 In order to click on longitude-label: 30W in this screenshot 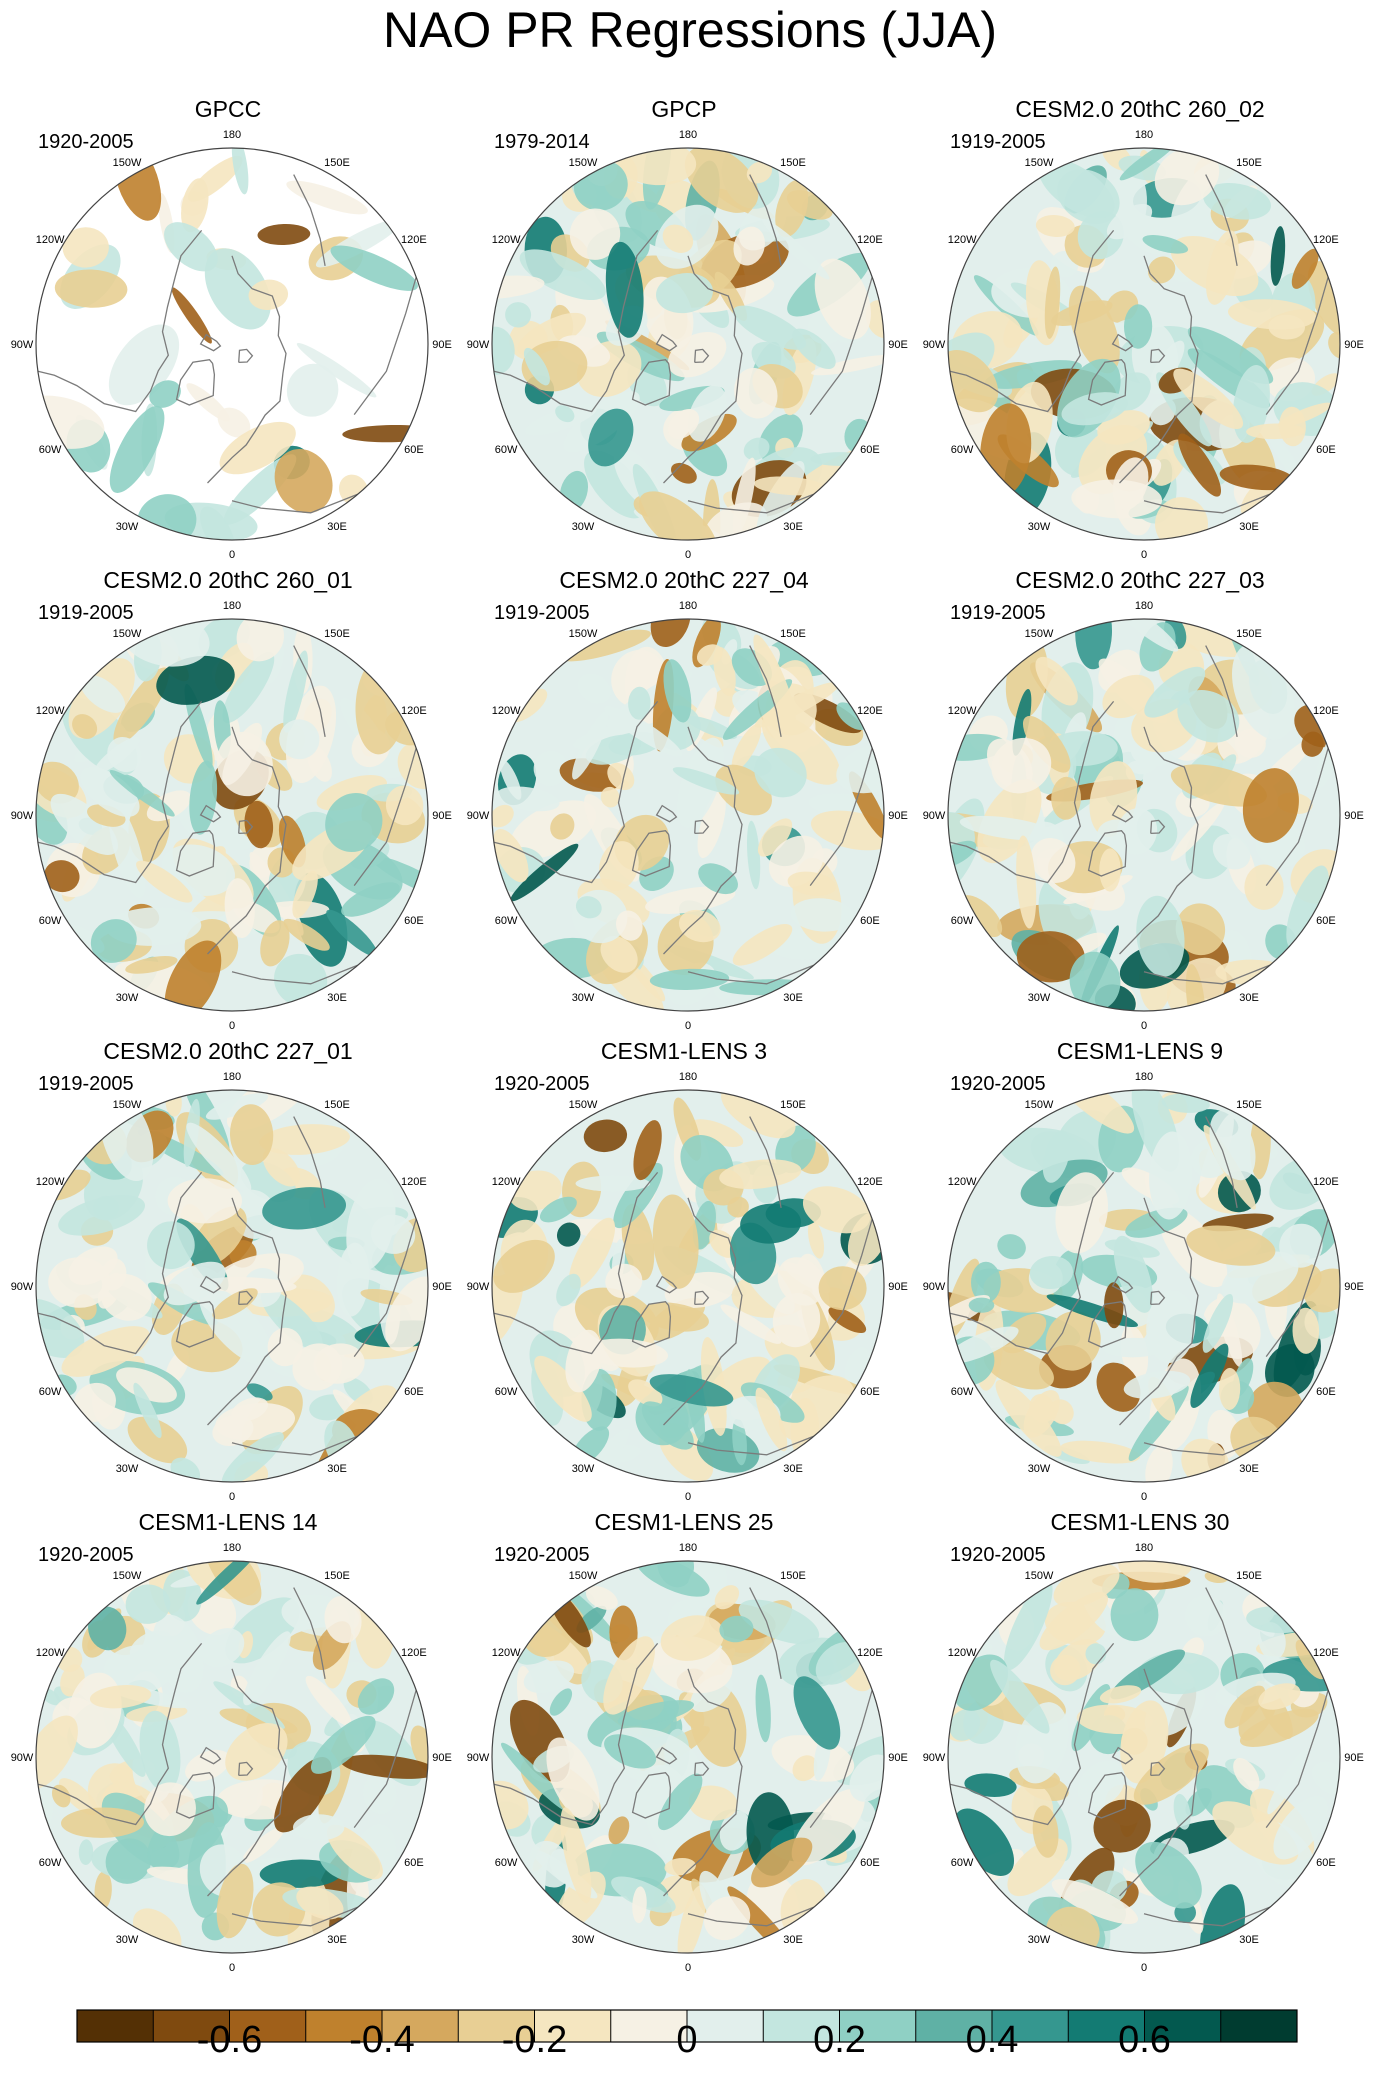, I will do `click(127, 1469)`.